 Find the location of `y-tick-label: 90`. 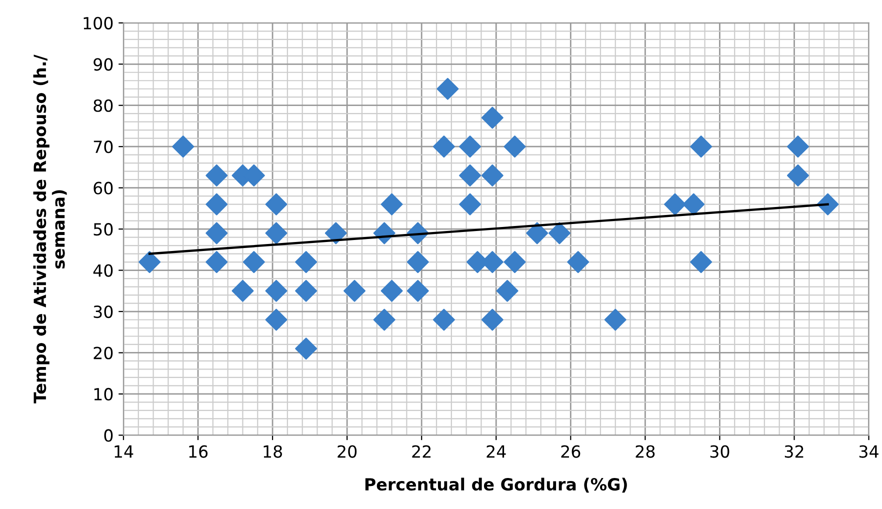

y-tick-label: 90 is located at coordinates (103, 64).